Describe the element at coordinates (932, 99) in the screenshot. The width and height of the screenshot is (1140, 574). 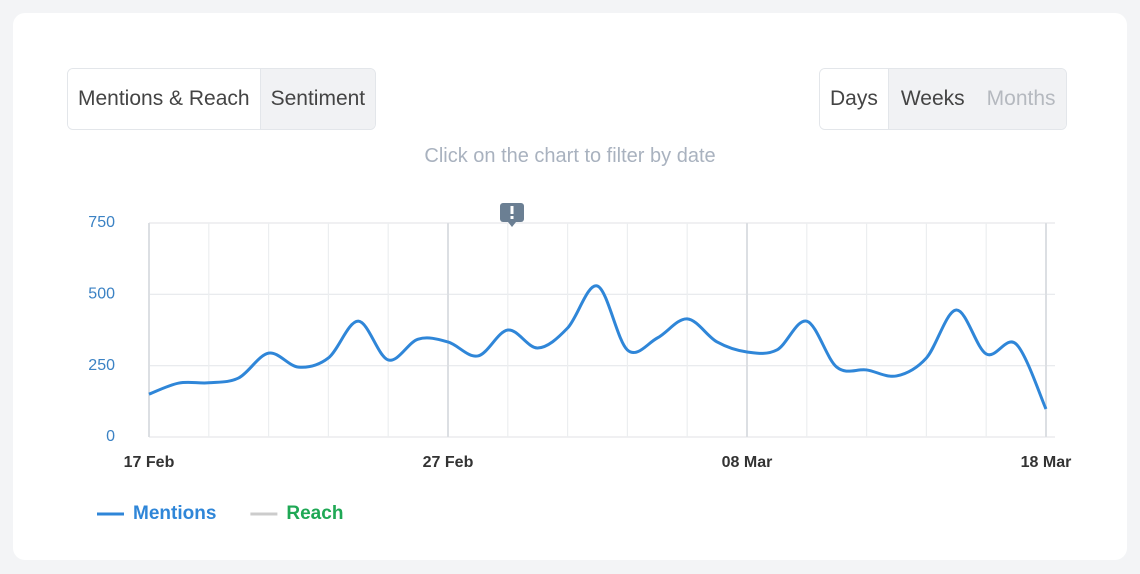
I see `period: Weeks` at that location.